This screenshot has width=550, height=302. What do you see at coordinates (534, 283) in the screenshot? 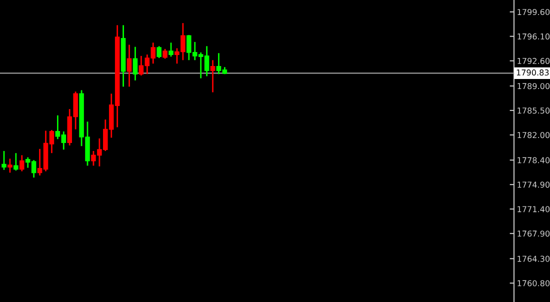
I see `y-tick-label: 1760.80` at bounding box center [534, 283].